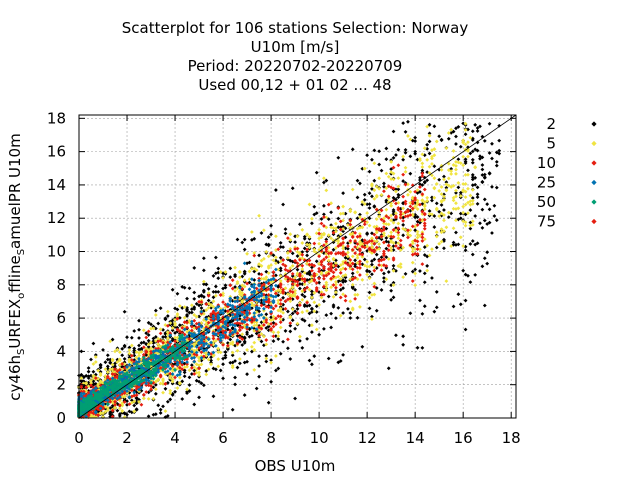  Describe the element at coordinates (61, 385) in the screenshot. I see `y-tick-label: 2` at that location.